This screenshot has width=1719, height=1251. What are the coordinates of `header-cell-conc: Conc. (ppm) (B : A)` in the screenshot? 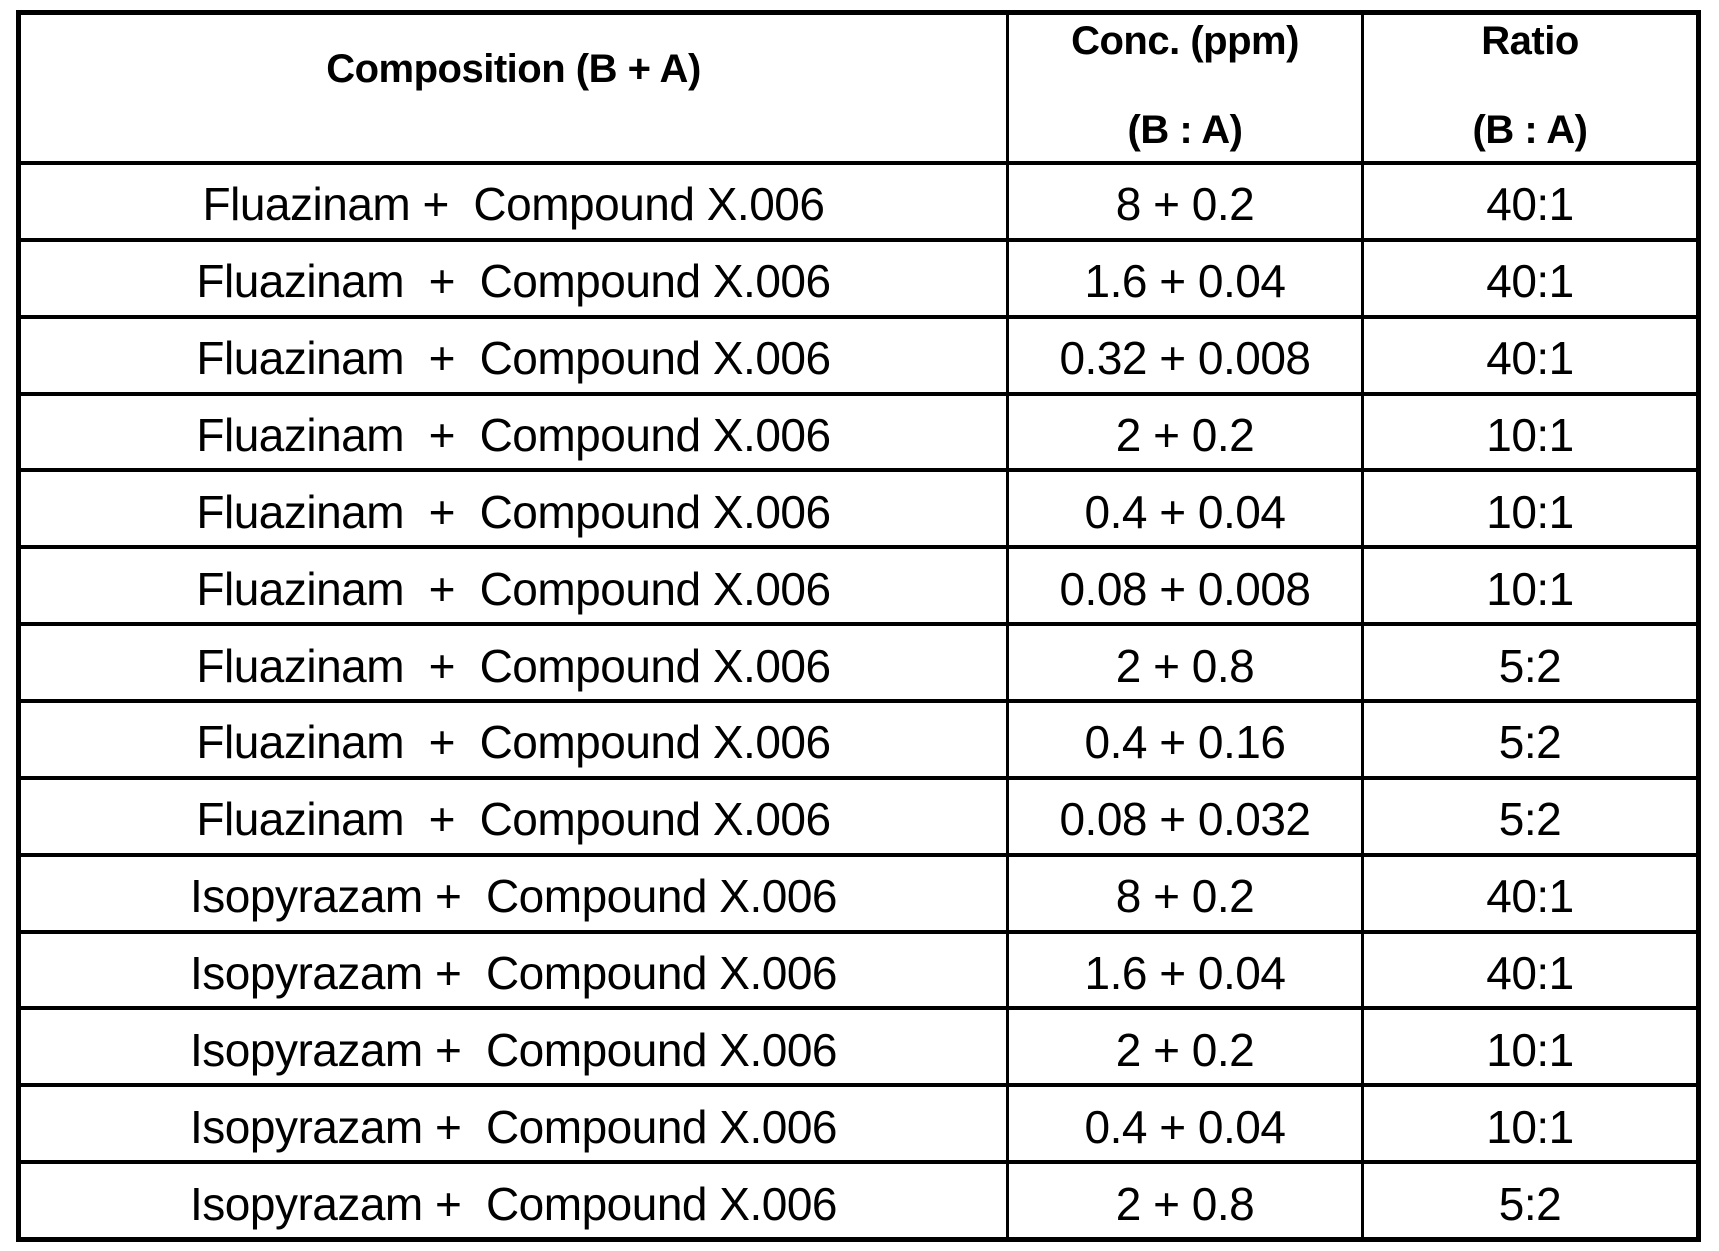 It's located at (1183, 88).